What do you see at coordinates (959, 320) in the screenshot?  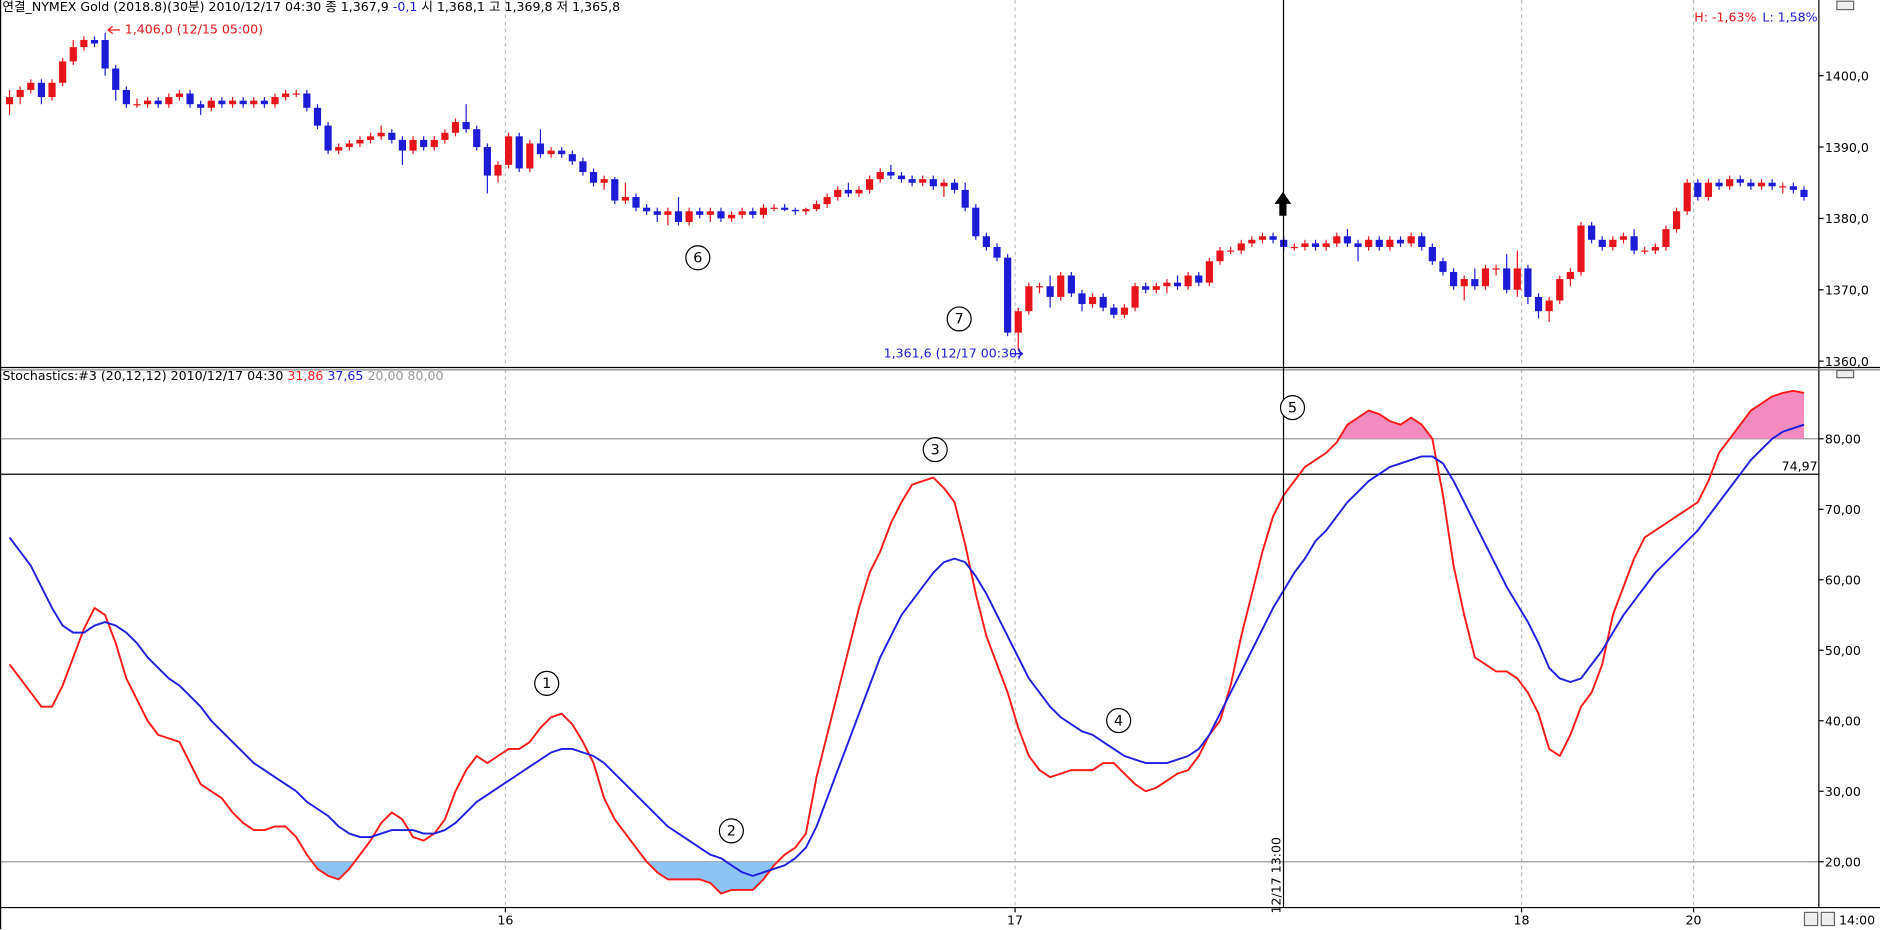 I see `marker-label: 7` at bounding box center [959, 320].